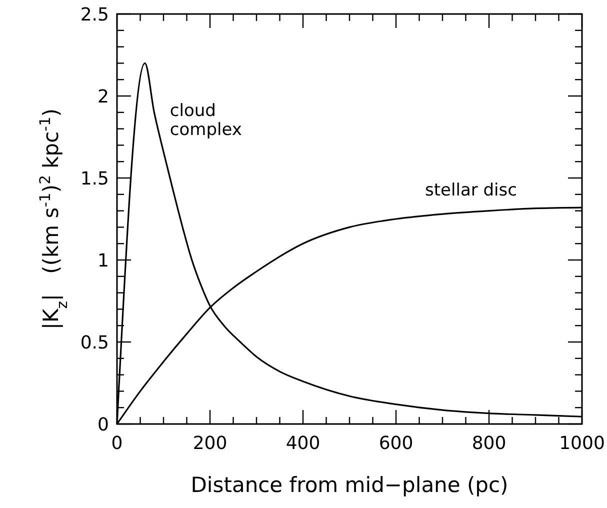  Describe the element at coordinates (103, 97) in the screenshot. I see `y-tick-label: 2` at that location.